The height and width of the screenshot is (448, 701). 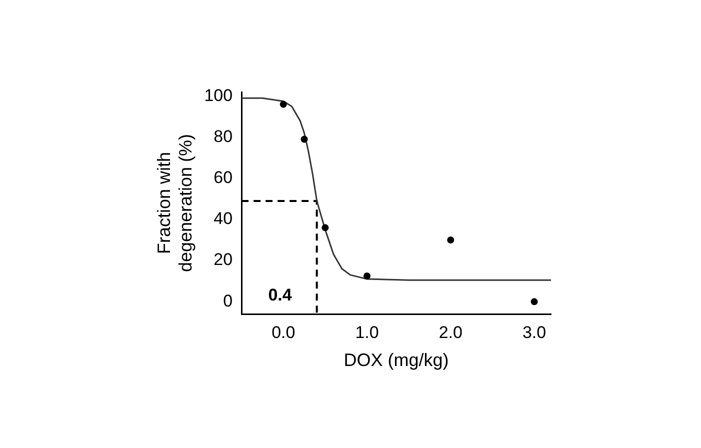 What do you see at coordinates (534, 332) in the screenshot?
I see `x-tick-label: 3.0` at bounding box center [534, 332].